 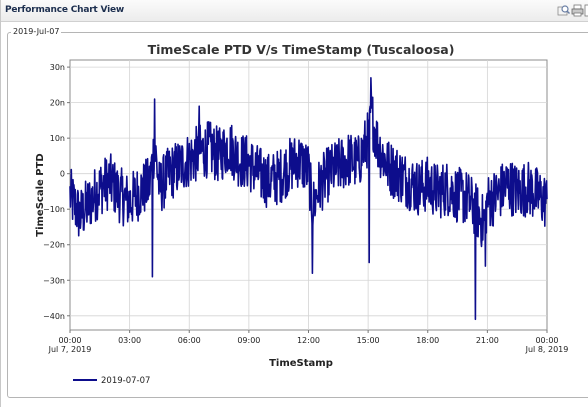 What do you see at coordinates (189, 340) in the screenshot?
I see `x-tick-label: 06:00` at bounding box center [189, 340].